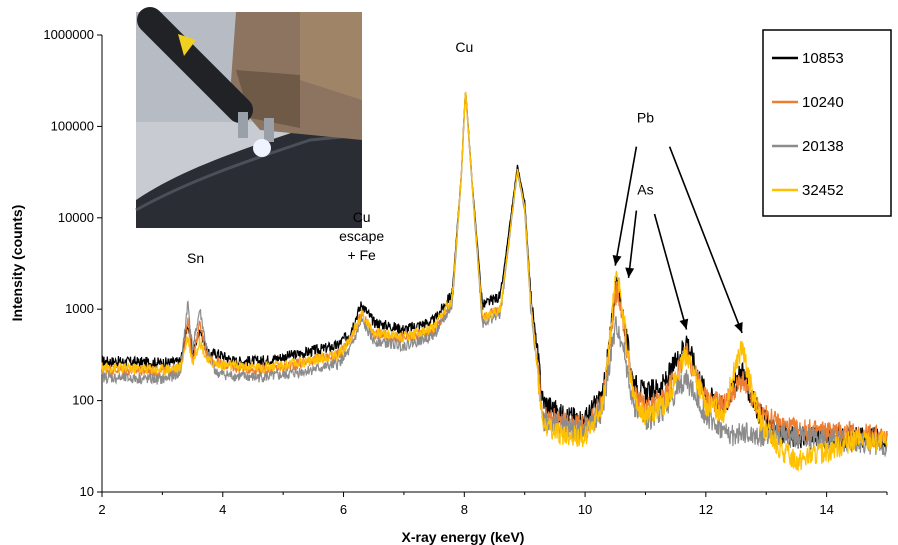  I want to click on legend-label: 10240, so click(823, 102).